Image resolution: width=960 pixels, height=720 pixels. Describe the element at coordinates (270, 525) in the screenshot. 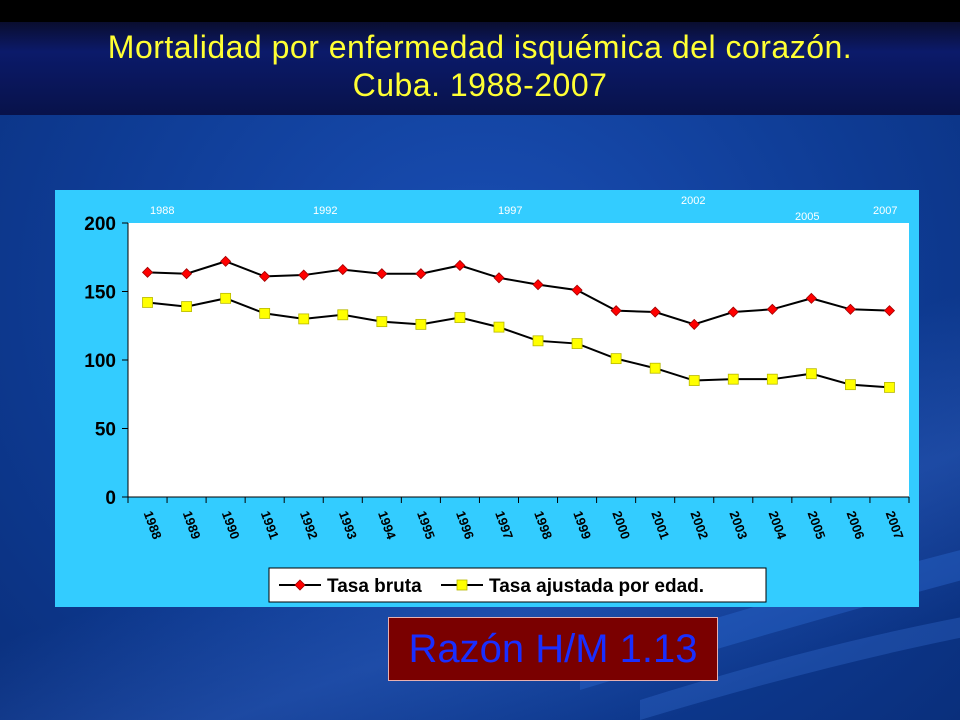

I see `x-tick-label: 1991` at that location.